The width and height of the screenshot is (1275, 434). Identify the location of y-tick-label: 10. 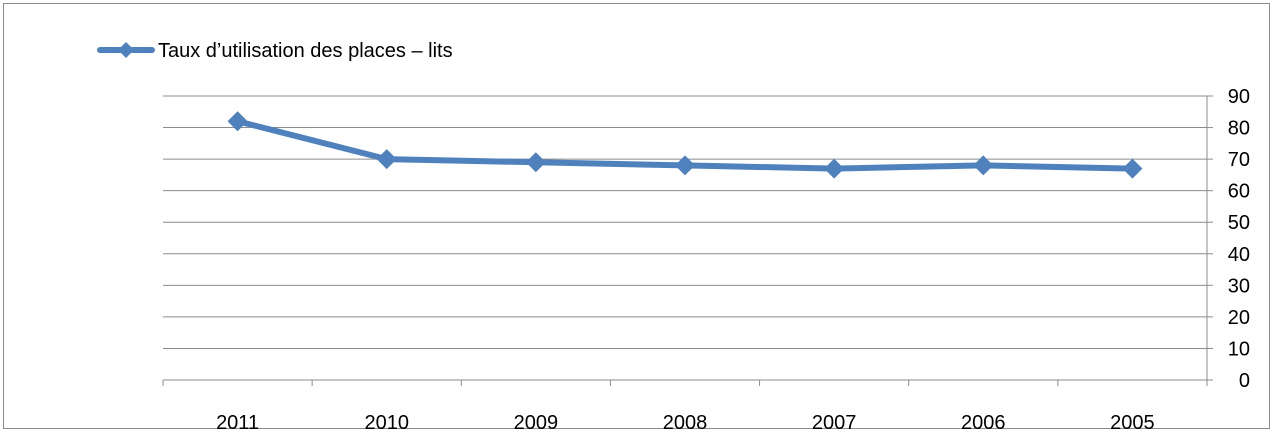
(1239, 349).